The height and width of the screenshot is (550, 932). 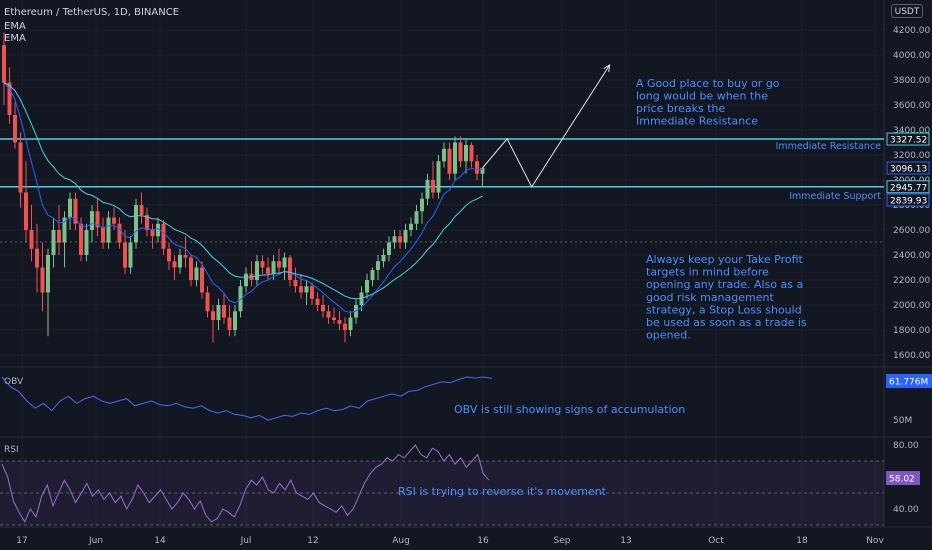 I want to click on x-tick-label: 14, so click(x=160, y=541).